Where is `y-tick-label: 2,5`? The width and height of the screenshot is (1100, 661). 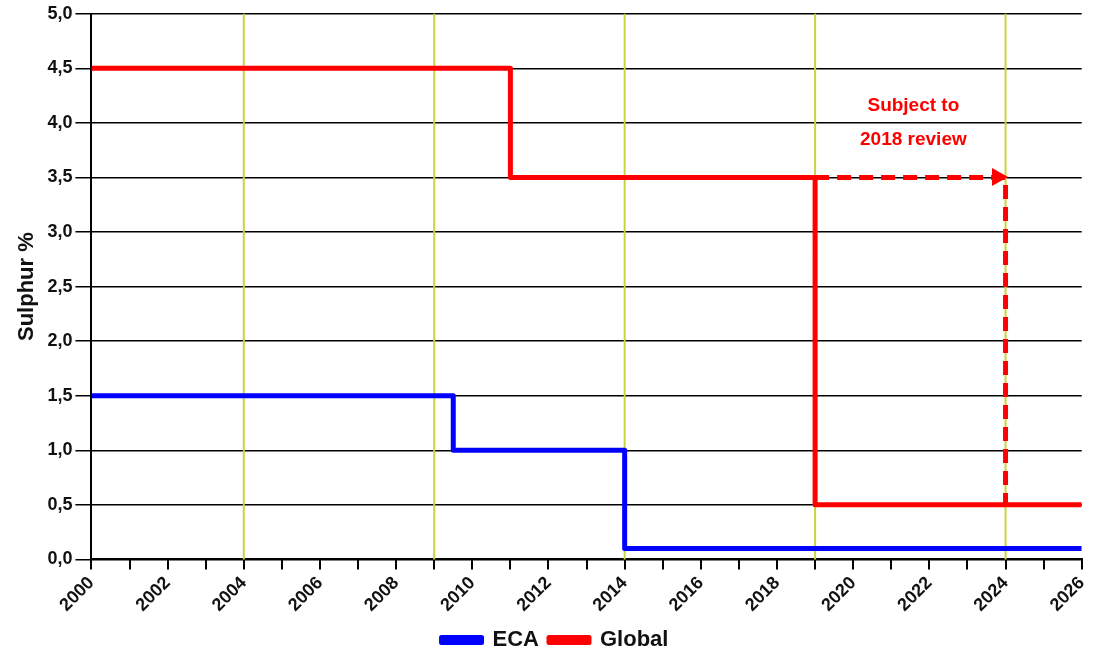
y-tick-label: 2,5 is located at coordinates (60, 285).